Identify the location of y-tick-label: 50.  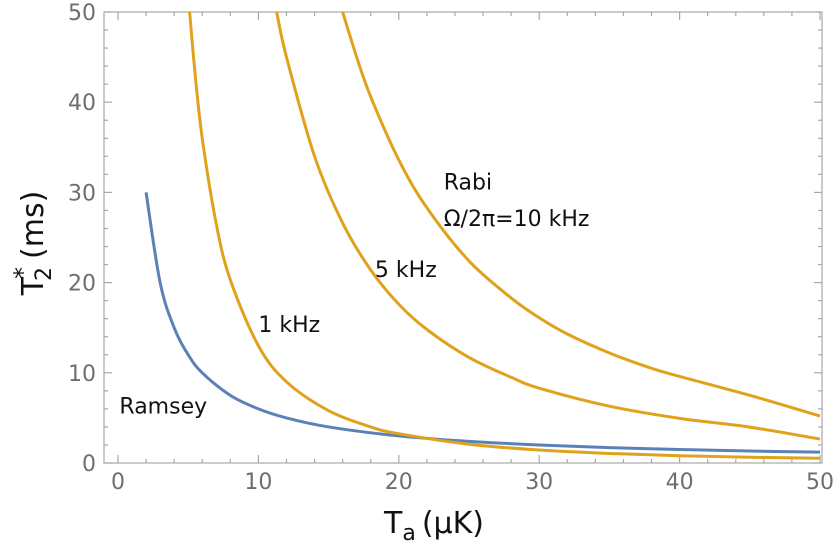
(82, 13).